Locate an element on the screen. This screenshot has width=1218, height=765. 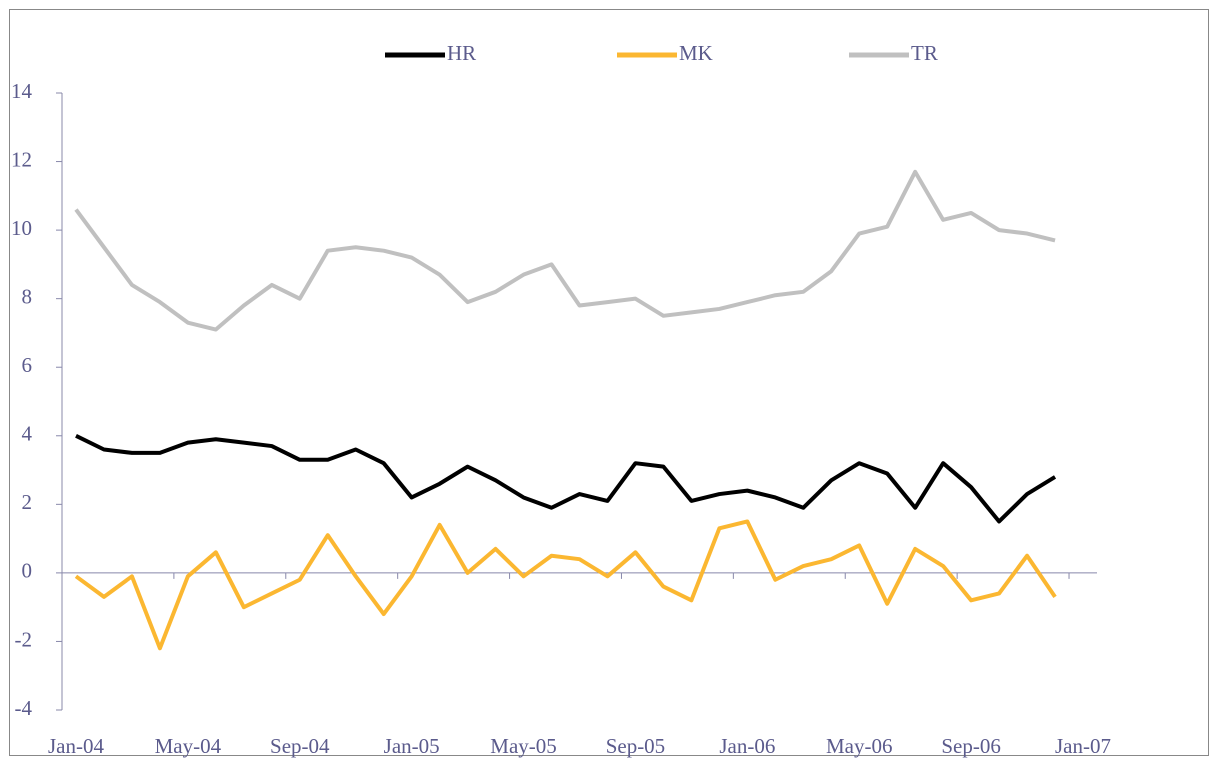
legend-label: HR is located at coordinates (461, 53).